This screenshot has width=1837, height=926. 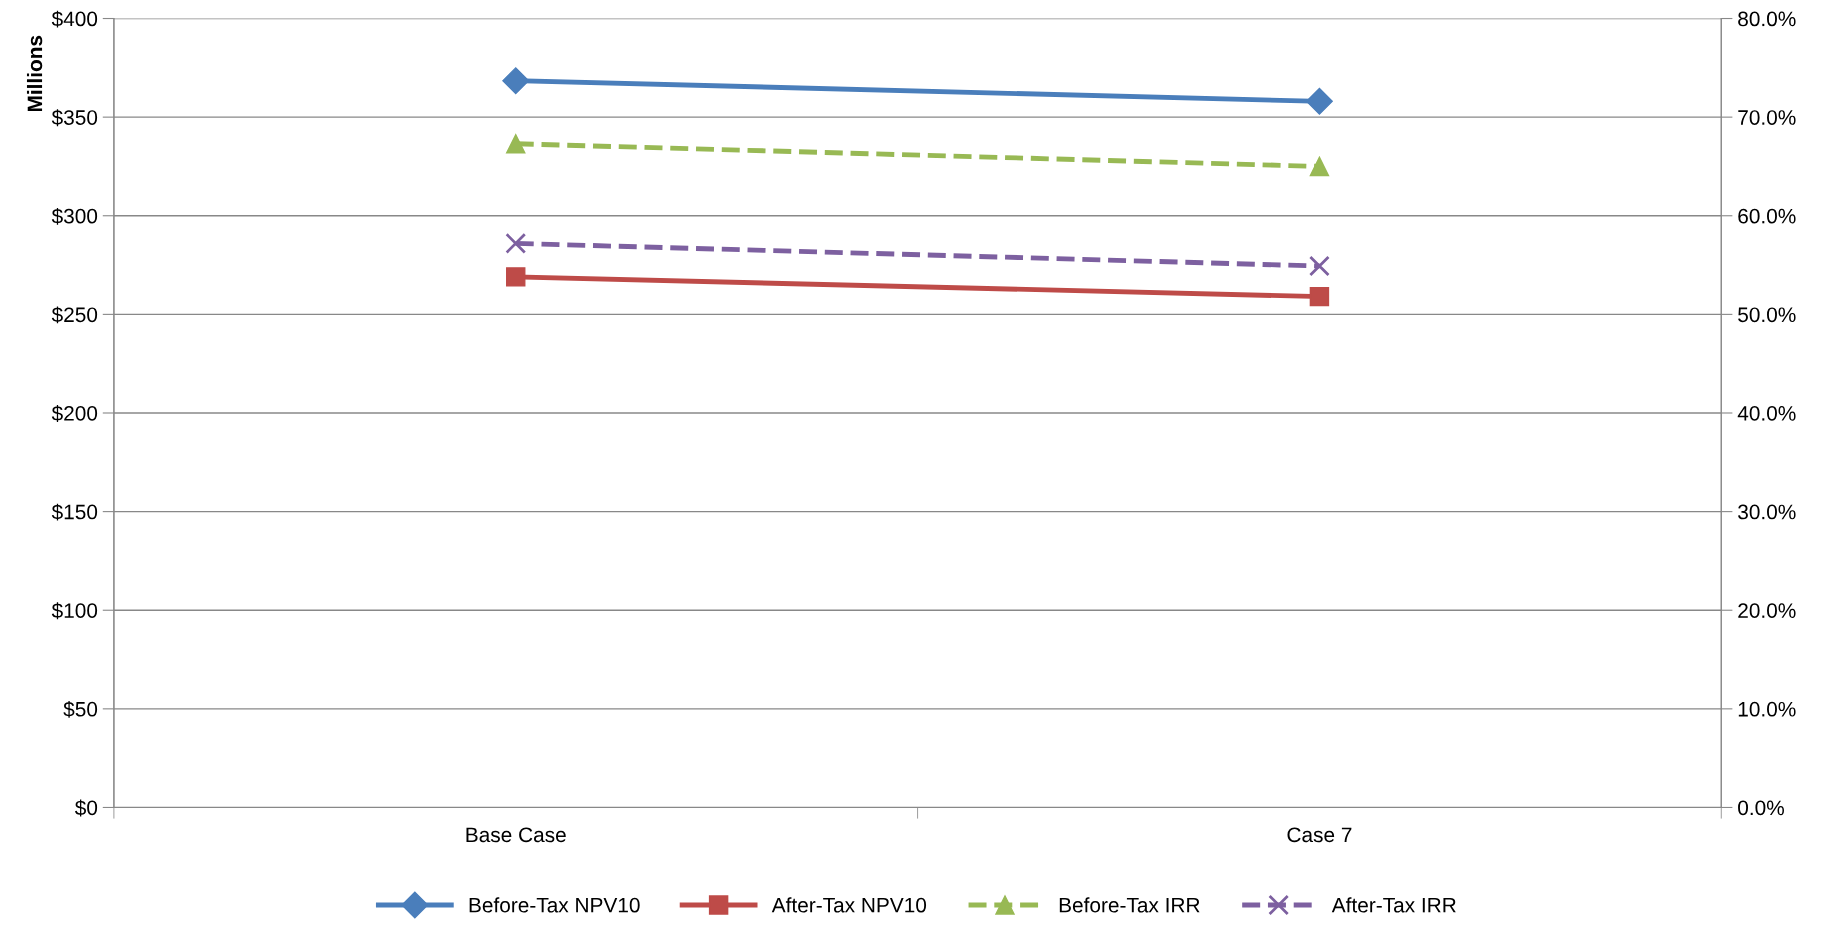 I want to click on y-tick-label: $0, so click(x=86, y=808).